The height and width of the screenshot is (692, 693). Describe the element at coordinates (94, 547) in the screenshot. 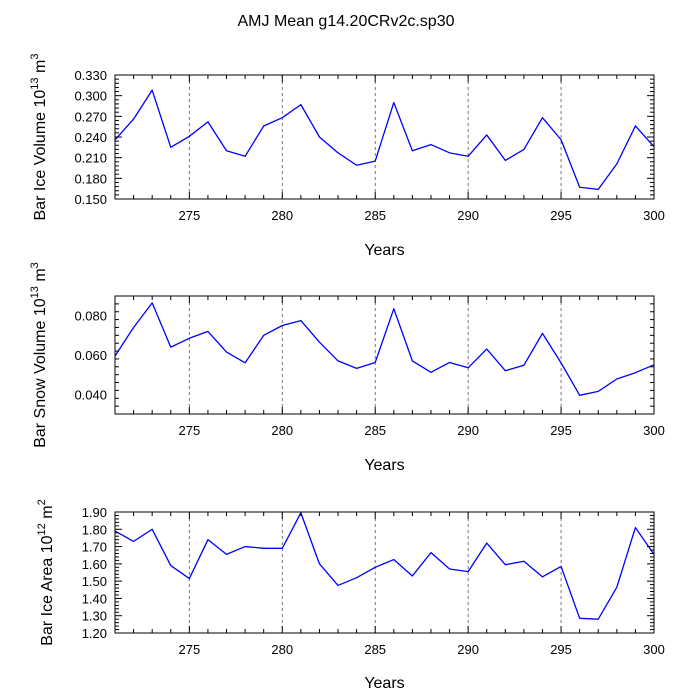

I see `y-tick-label: 1.70` at that location.